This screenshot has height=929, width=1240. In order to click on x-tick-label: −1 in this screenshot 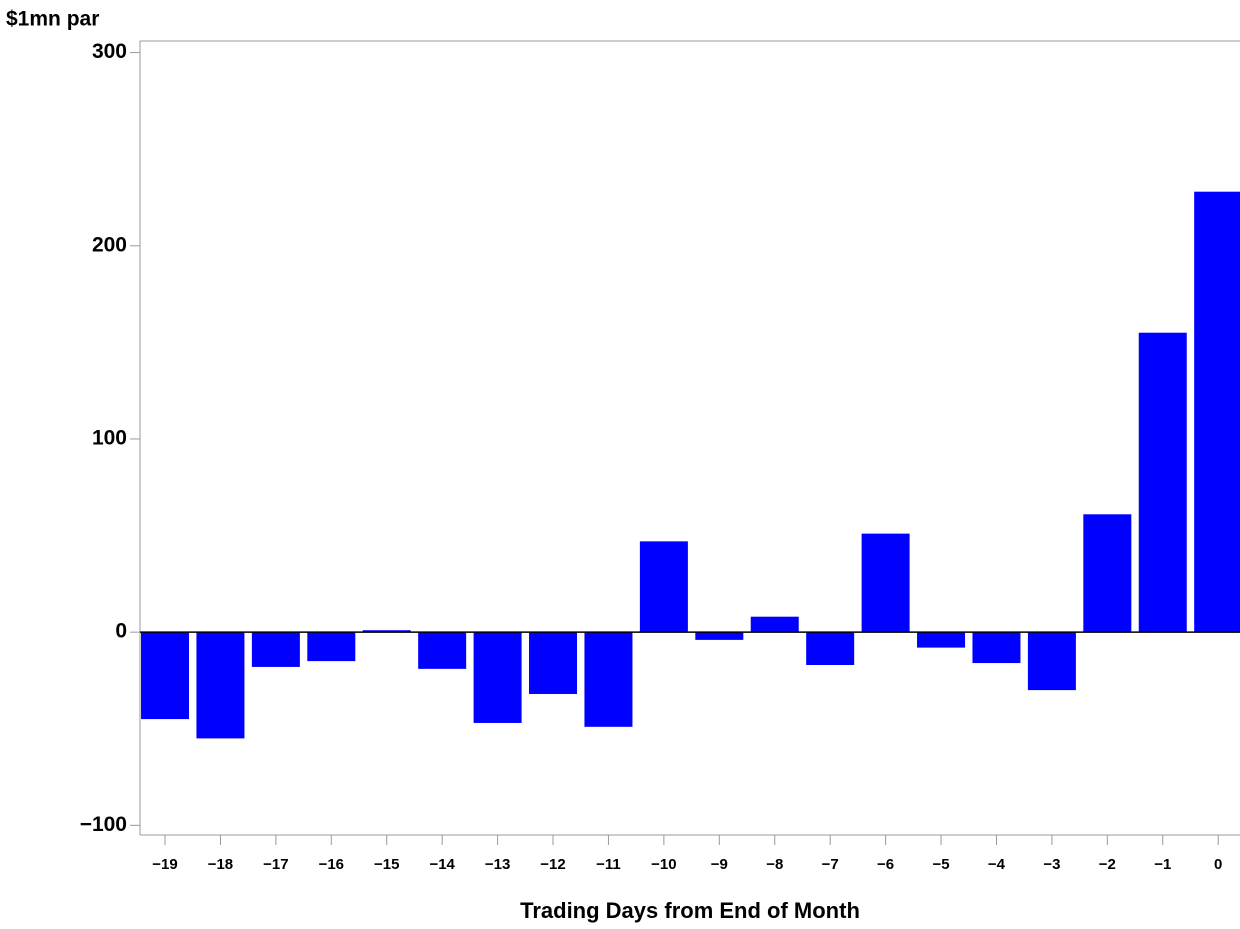, I will do `click(1162, 864)`.